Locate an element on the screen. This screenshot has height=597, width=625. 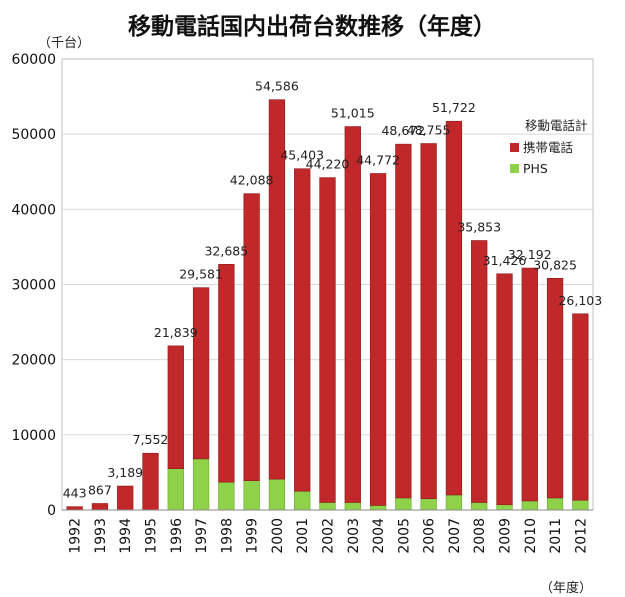
x-tick-label: 2006 is located at coordinates (430, 536).